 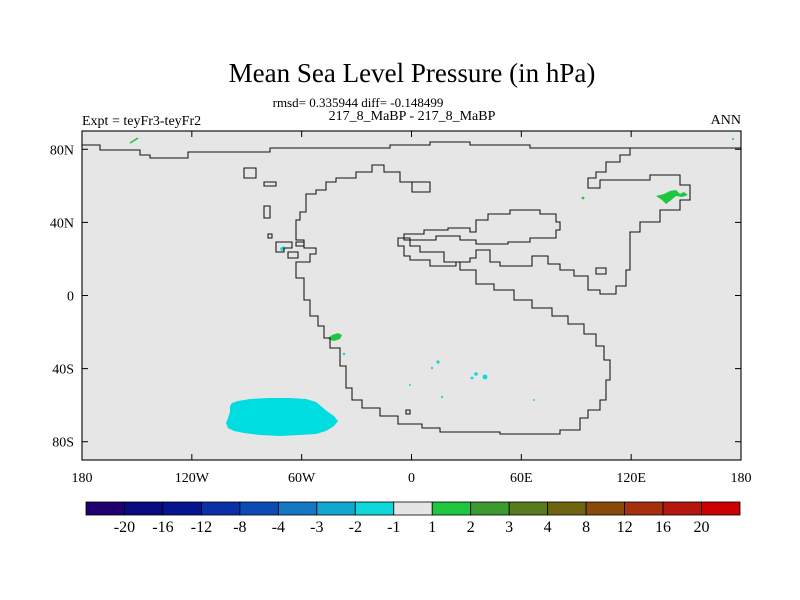 What do you see at coordinates (282, 417) in the screenshot?
I see `anomaly-south-pacific-low` at bounding box center [282, 417].